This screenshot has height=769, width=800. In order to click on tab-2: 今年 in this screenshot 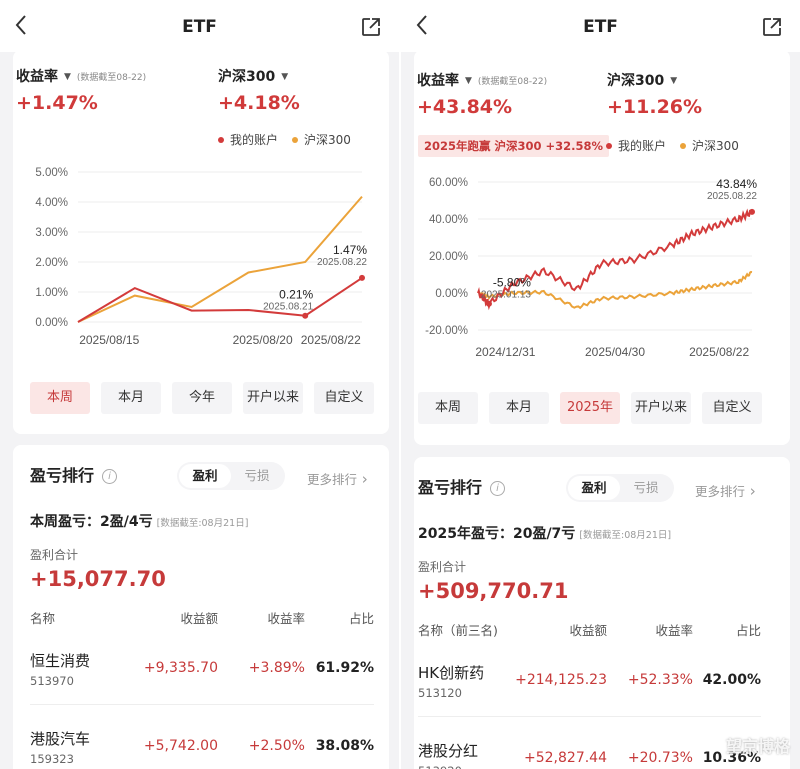, I will do `click(202, 398)`.